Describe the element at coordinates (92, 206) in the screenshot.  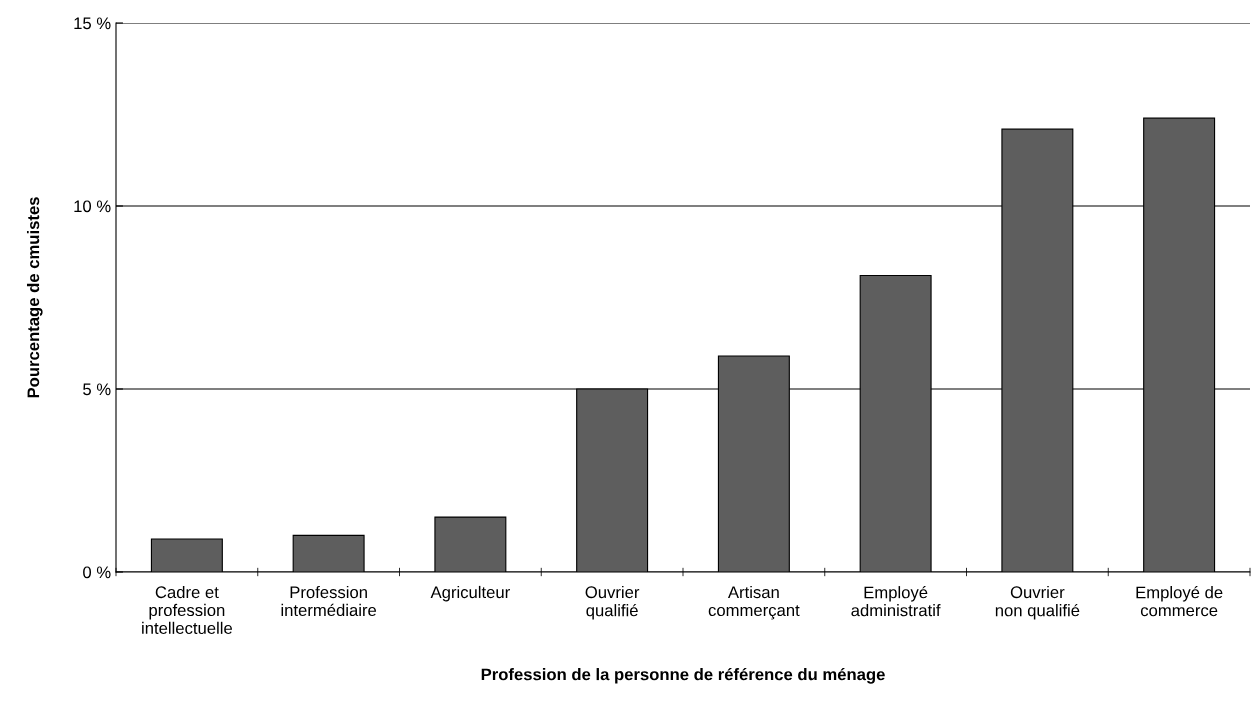
I see `y-tick-label: 10 %` at that location.